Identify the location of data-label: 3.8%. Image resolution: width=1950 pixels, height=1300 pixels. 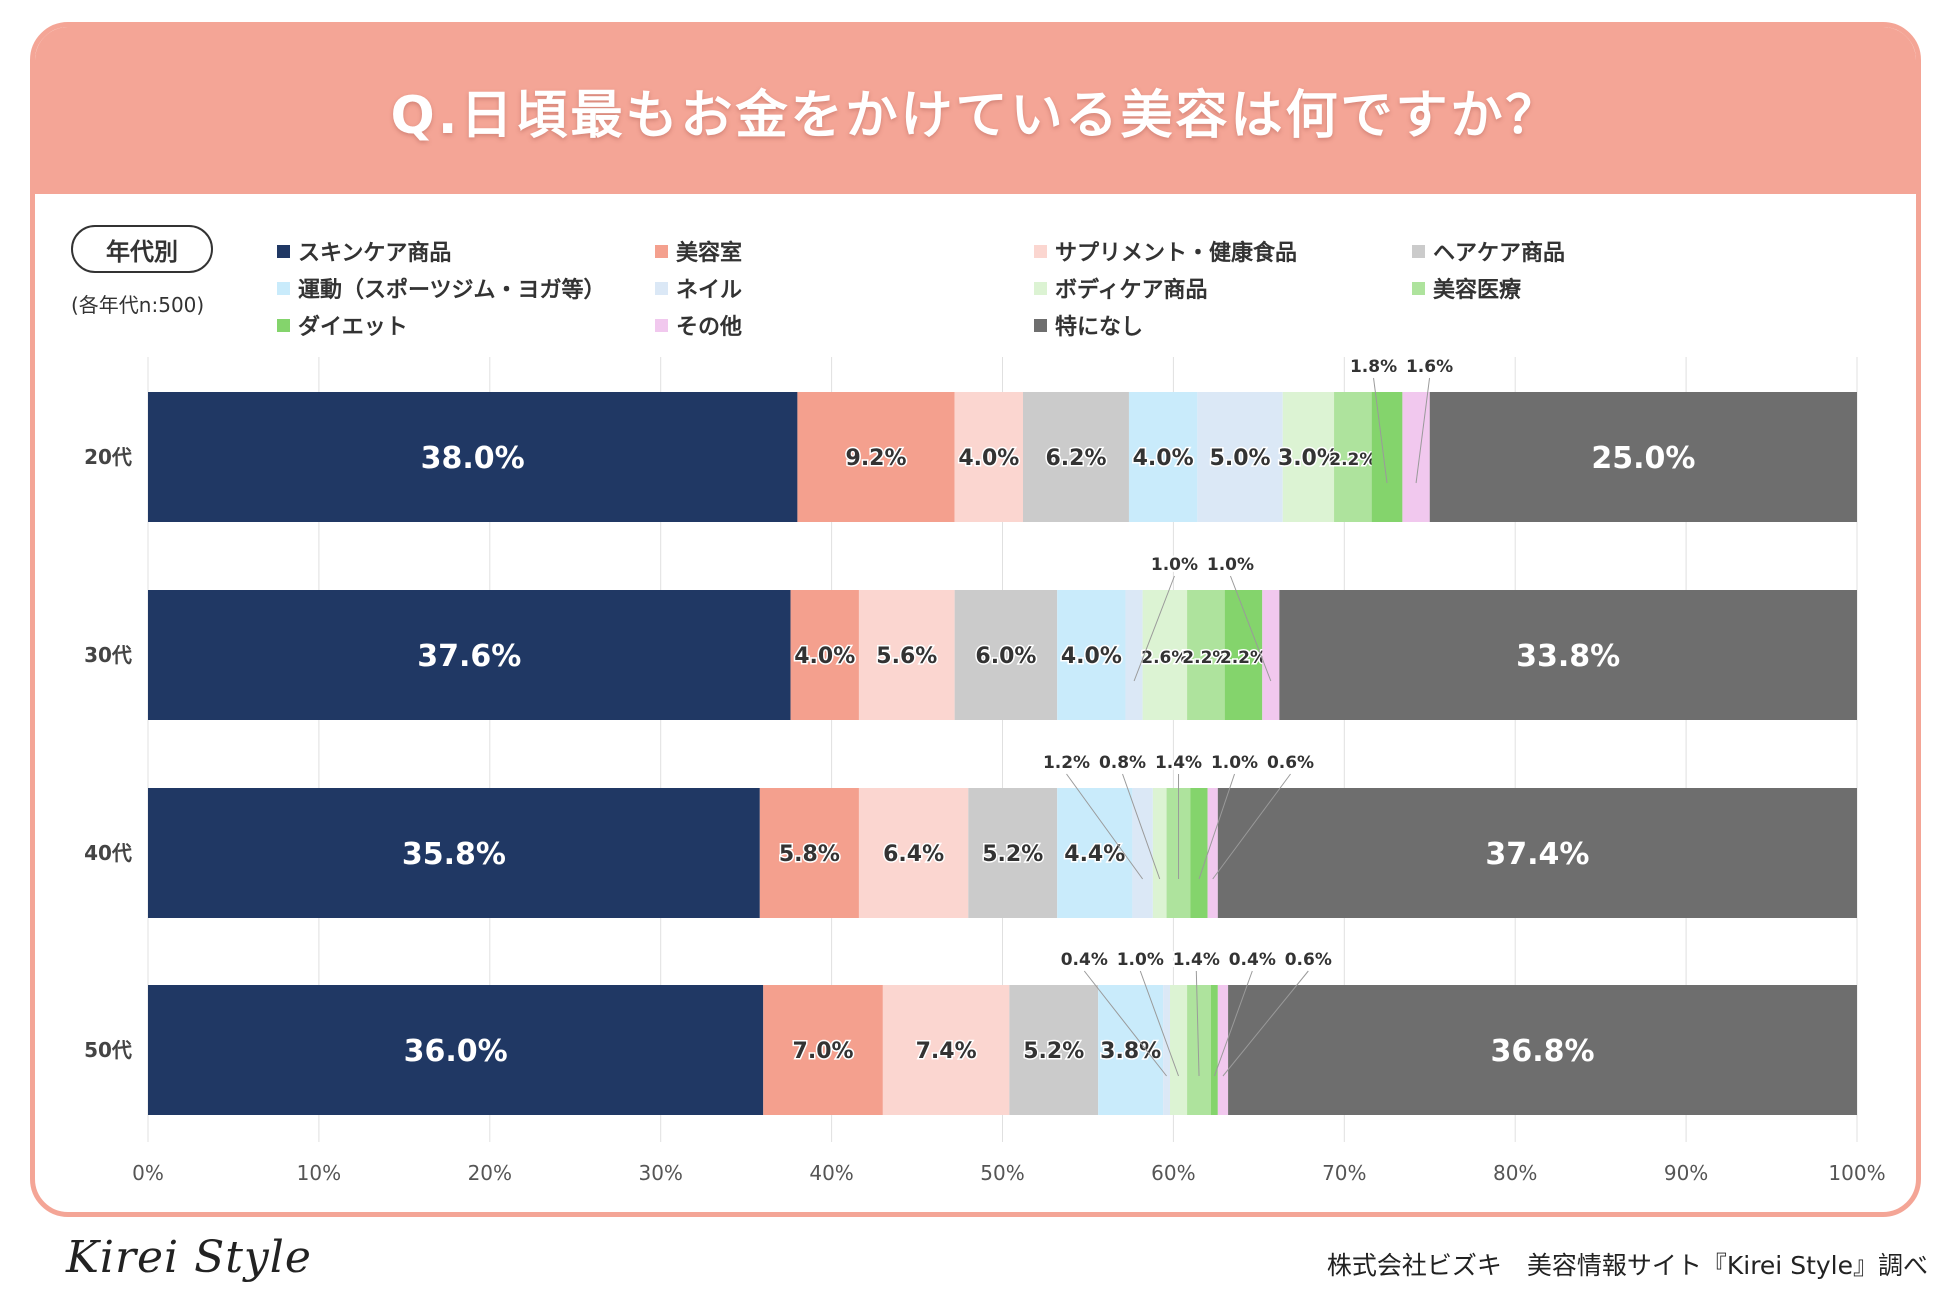
(1130, 1051).